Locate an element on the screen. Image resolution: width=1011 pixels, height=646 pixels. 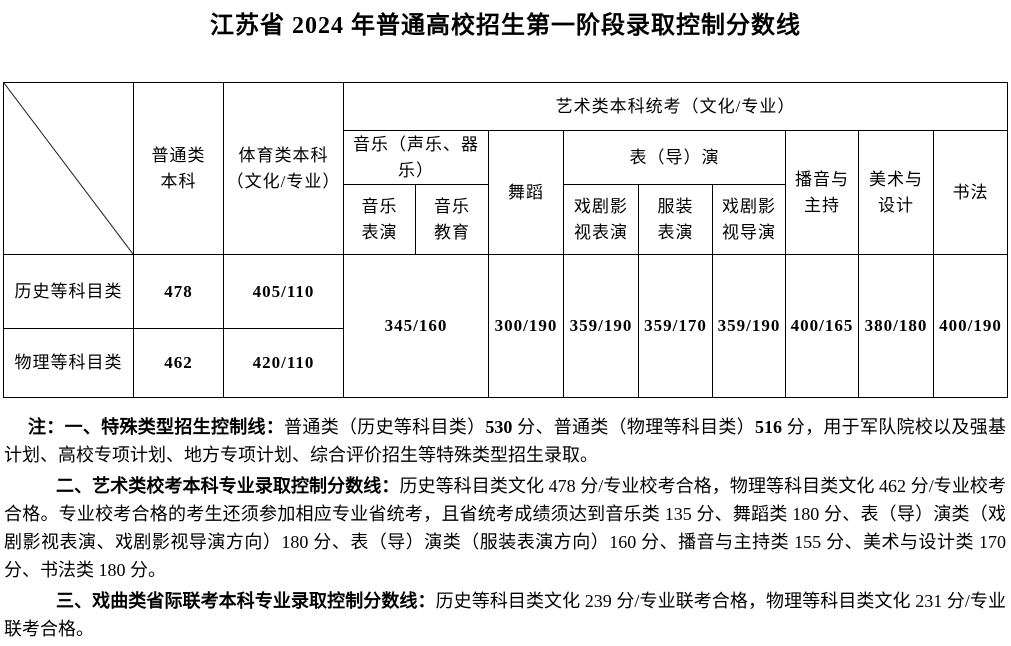
score-dance: 300/190 is located at coordinates (526, 326).